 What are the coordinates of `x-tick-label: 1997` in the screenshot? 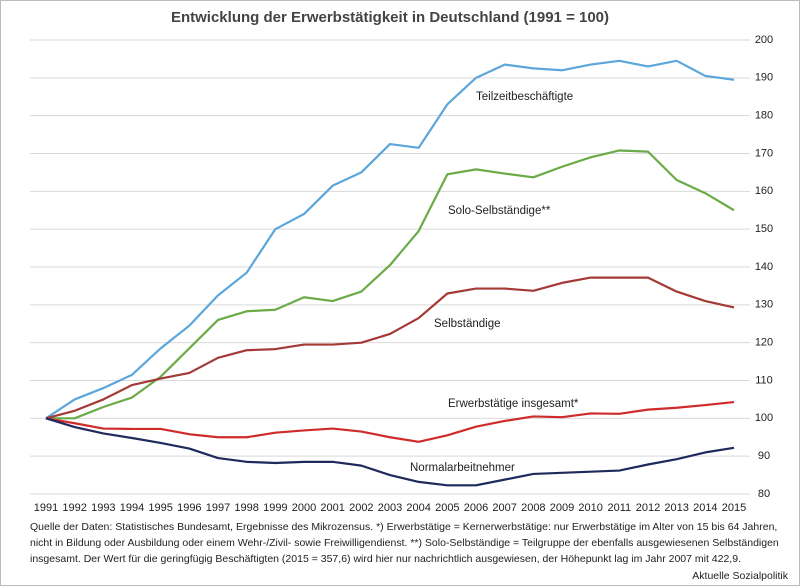 It's located at (218, 508).